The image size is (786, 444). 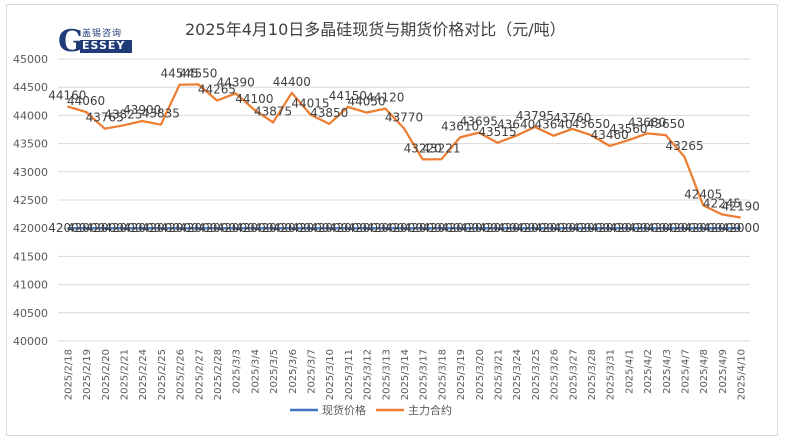 What do you see at coordinates (330, 374) in the screenshot?
I see `x-tick-label: 2025/3/10` at bounding box center [330, 374].